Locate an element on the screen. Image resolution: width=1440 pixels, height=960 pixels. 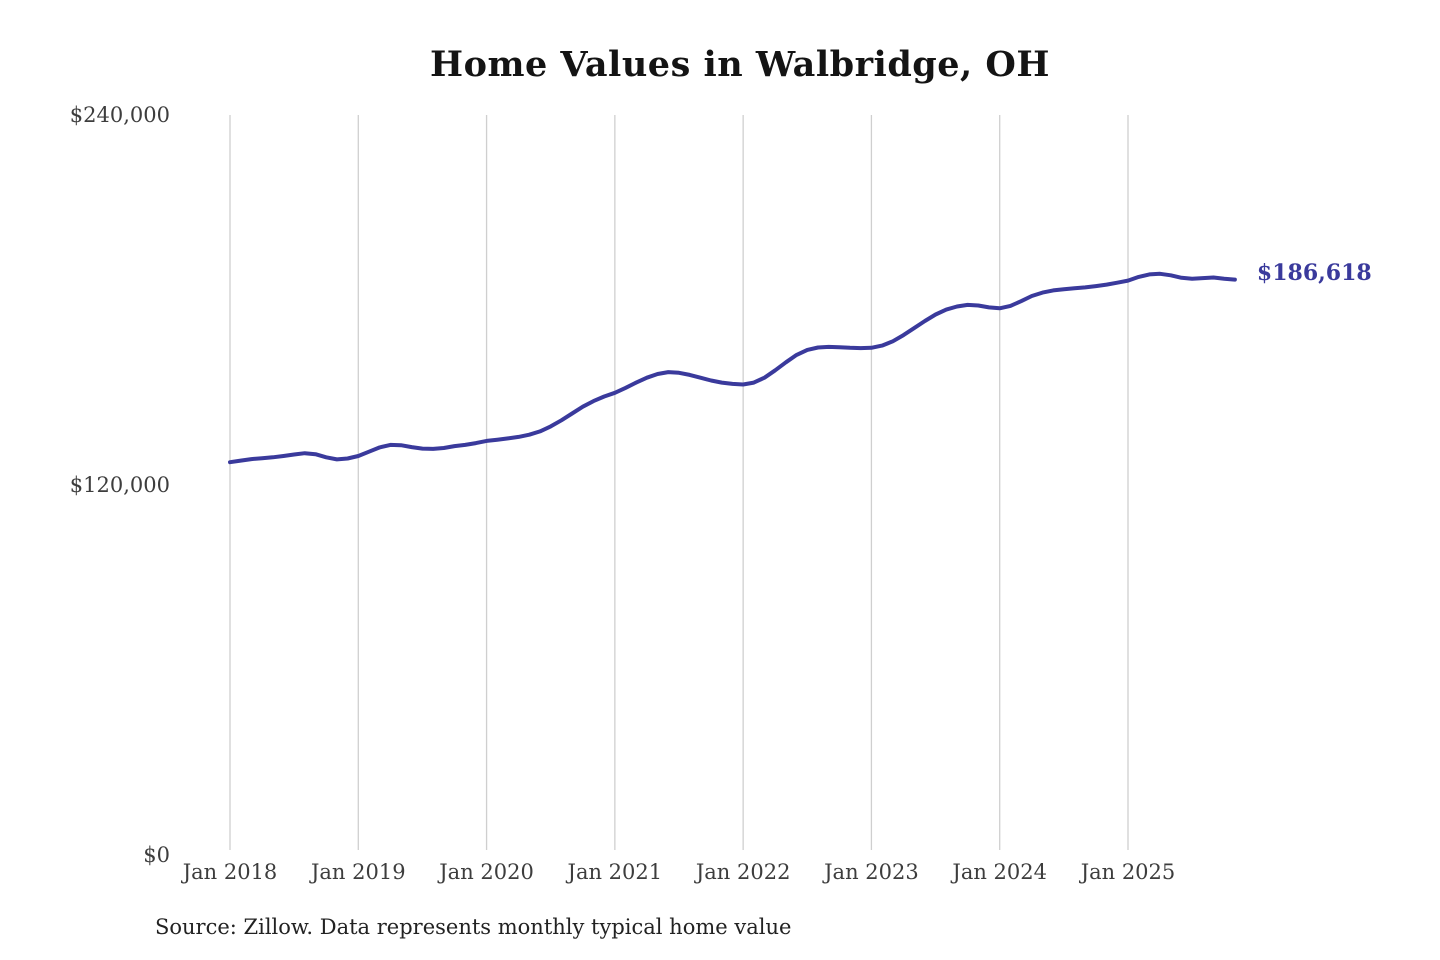
y-axis: $0 $120,000 $240,000 is located at coordinates (105, 480).